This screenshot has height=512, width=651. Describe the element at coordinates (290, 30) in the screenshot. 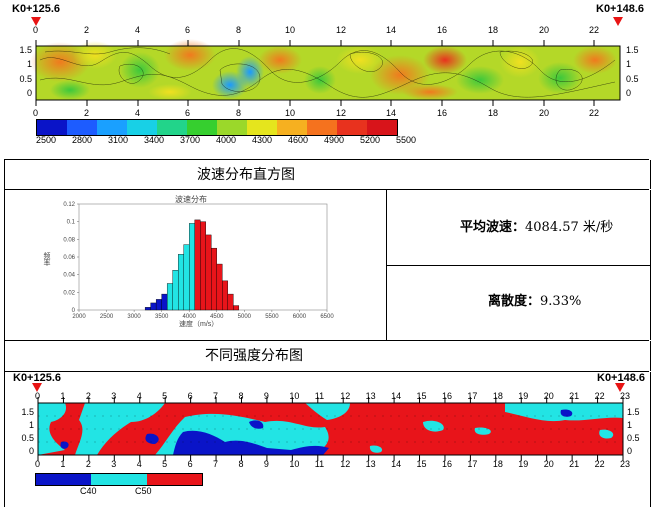

I see `x-tick: 10` at that location.